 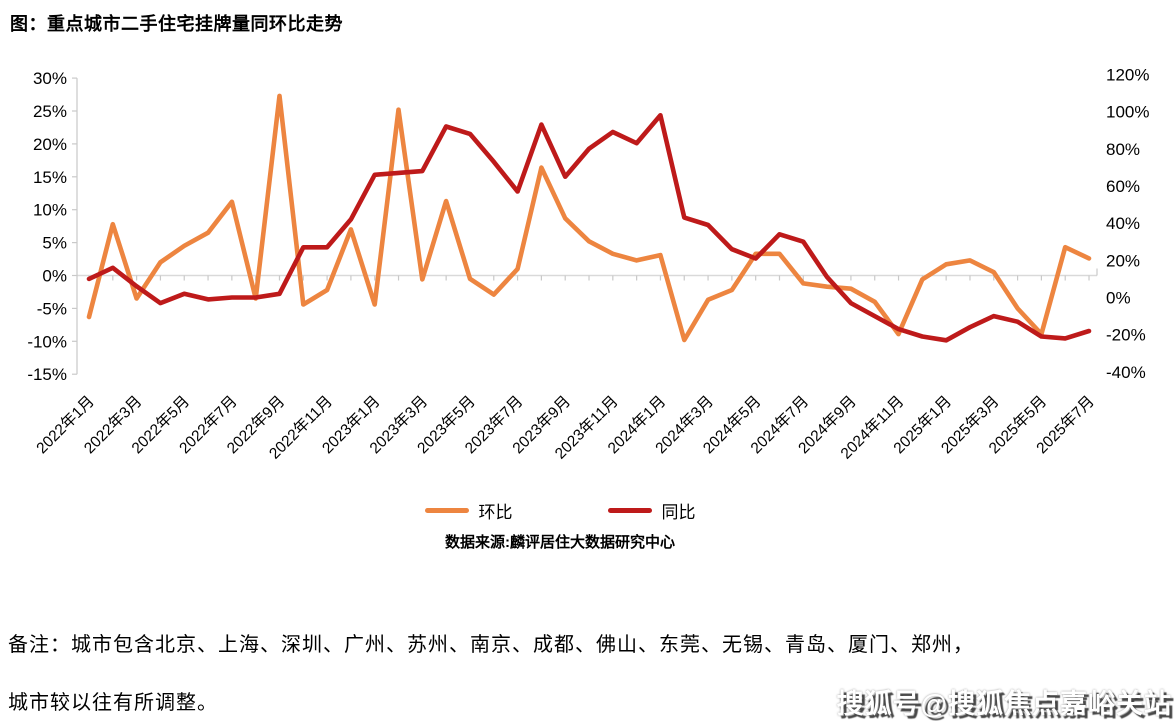 What do you see at coordinates (1126, 372) in the screenshot?
I see `right-axis-label: -40%` at bounding box center [1126, 372].